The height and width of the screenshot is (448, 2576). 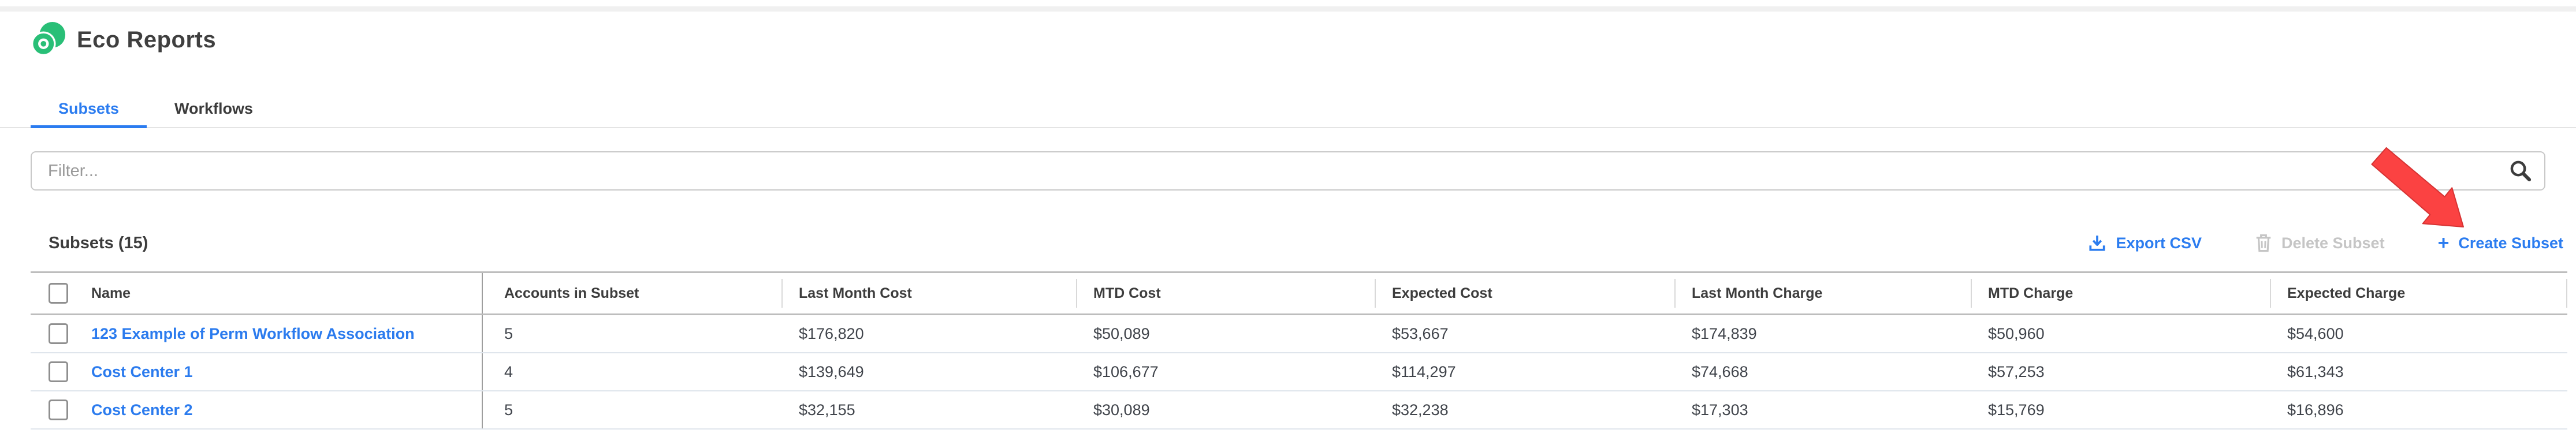 What do you see at coordinates (147, 40) in the screenshot?
I see `page-title: Eco Reports` at bounding box center [147, 40].